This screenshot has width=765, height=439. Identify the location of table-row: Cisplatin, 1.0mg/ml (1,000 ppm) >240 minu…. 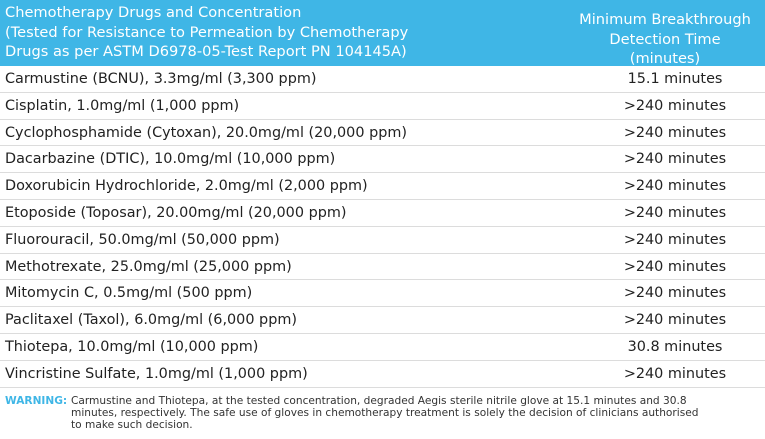
(382, 106).